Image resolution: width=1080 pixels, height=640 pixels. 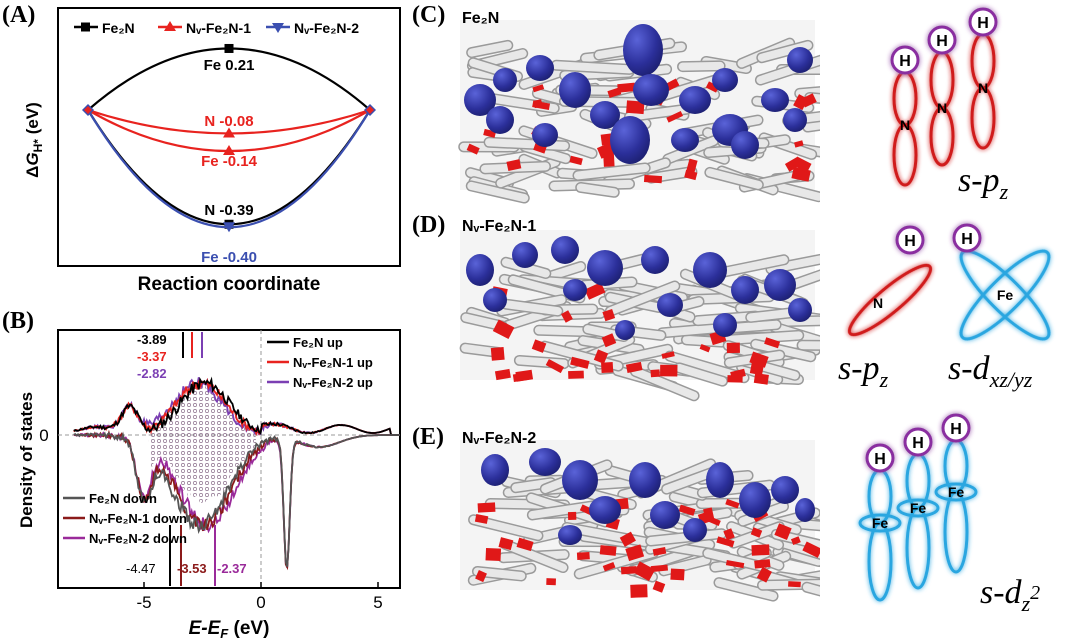 I want to click on annot-n-039: N -0.39, so click(x=228, y=210).